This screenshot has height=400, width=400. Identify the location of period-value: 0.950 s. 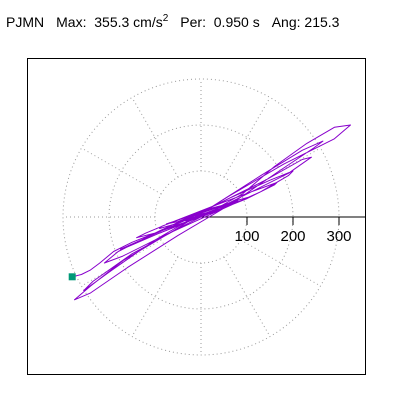
(236, 22).